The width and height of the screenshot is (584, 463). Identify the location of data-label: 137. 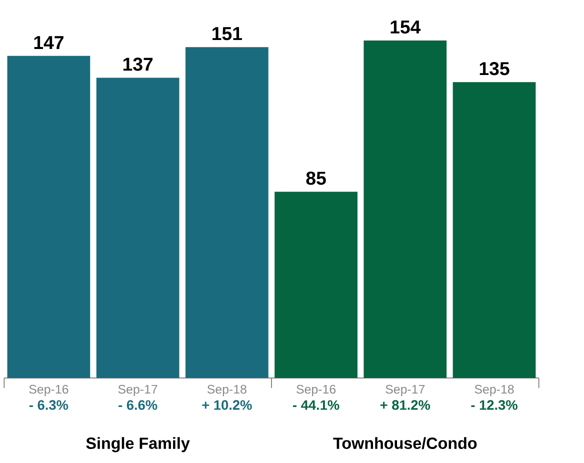
(138, 65).